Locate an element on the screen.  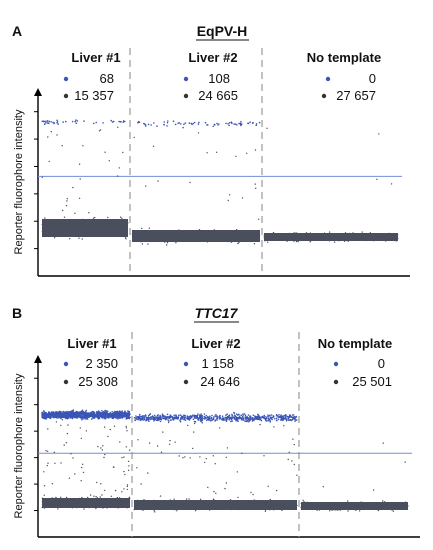
panel-a-letter: A is located at coordinates (17, 31).